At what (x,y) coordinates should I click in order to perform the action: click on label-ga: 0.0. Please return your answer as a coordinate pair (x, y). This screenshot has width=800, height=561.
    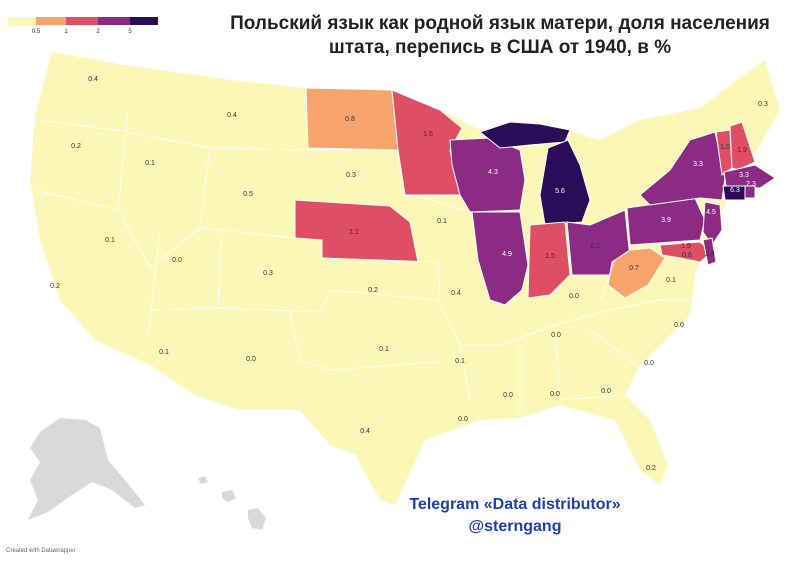
    Looking at the image, I should click on (606, 391).